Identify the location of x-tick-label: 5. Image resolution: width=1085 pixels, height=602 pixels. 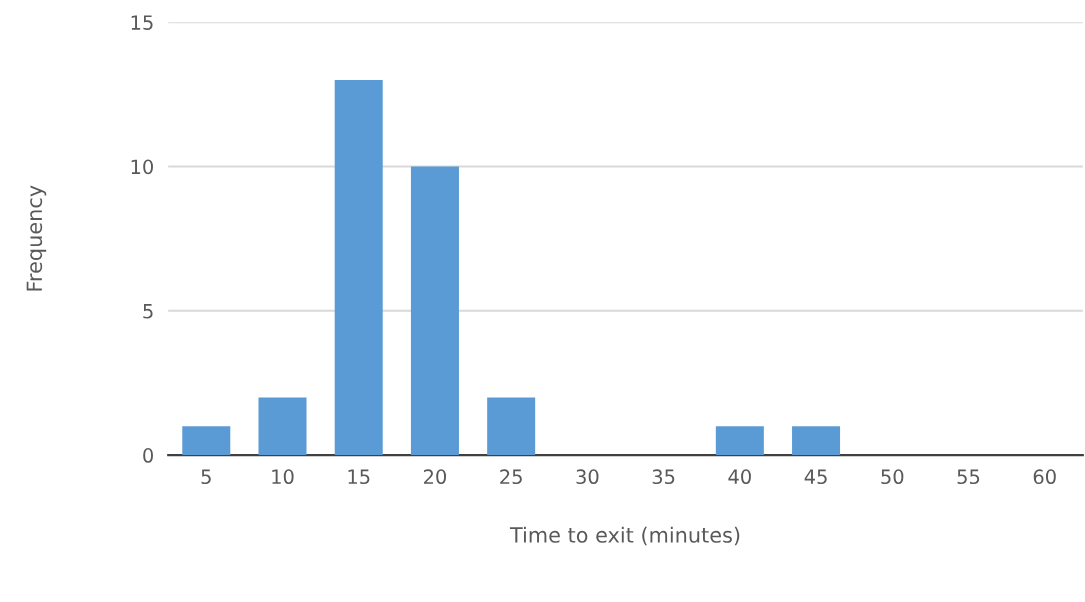
(206, 477).